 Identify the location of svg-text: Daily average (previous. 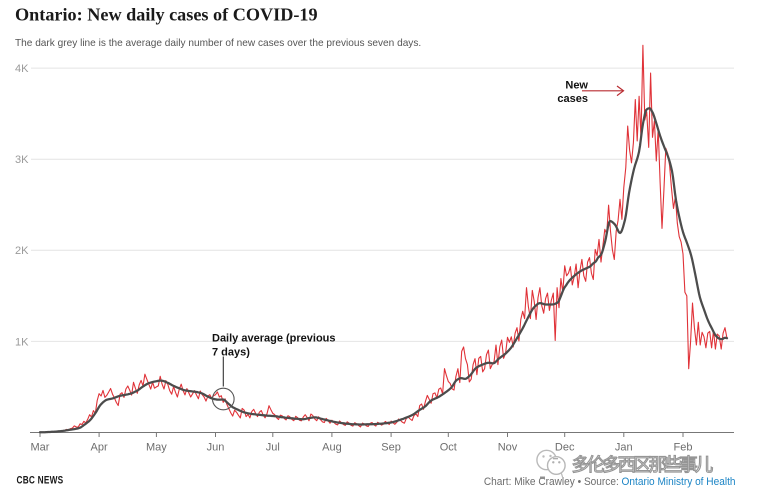
(274, 339).